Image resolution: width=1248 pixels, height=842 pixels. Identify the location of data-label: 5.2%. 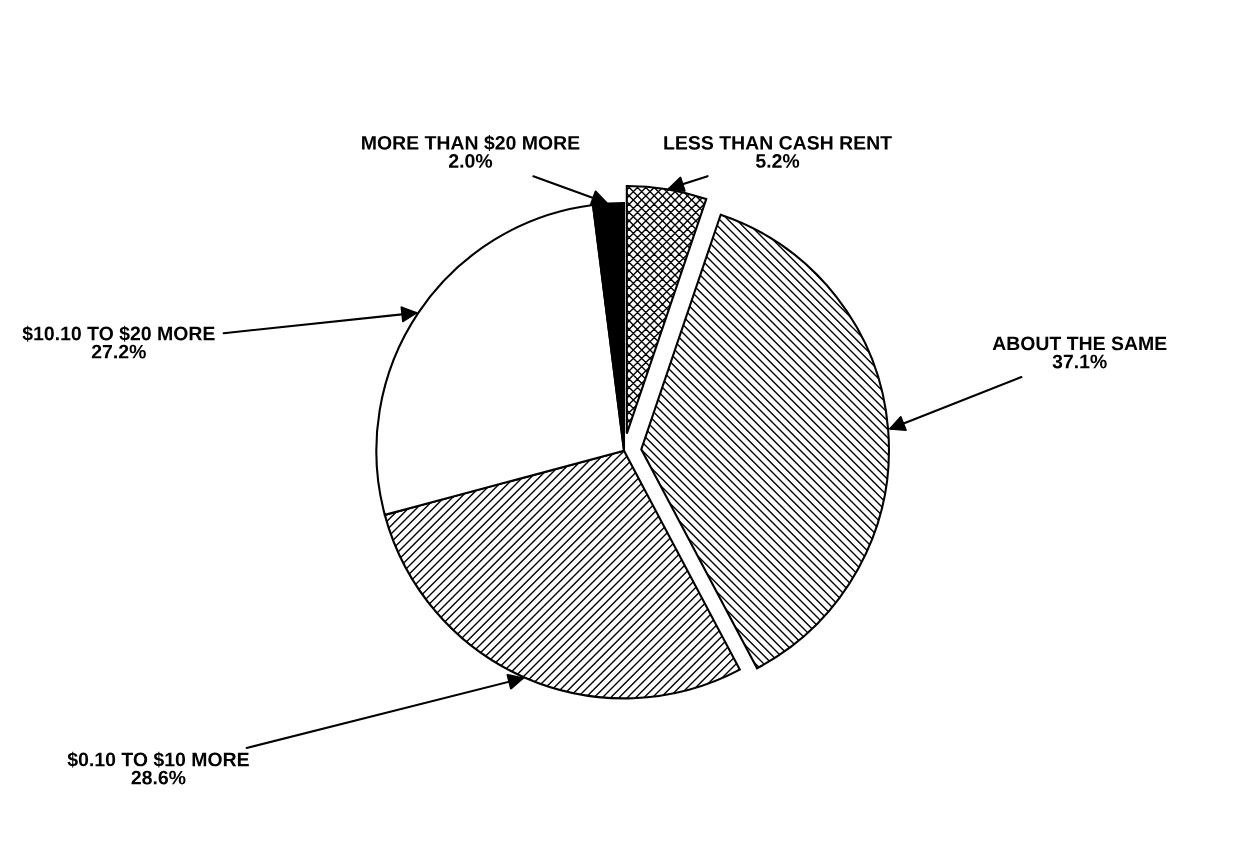
(777, 161).